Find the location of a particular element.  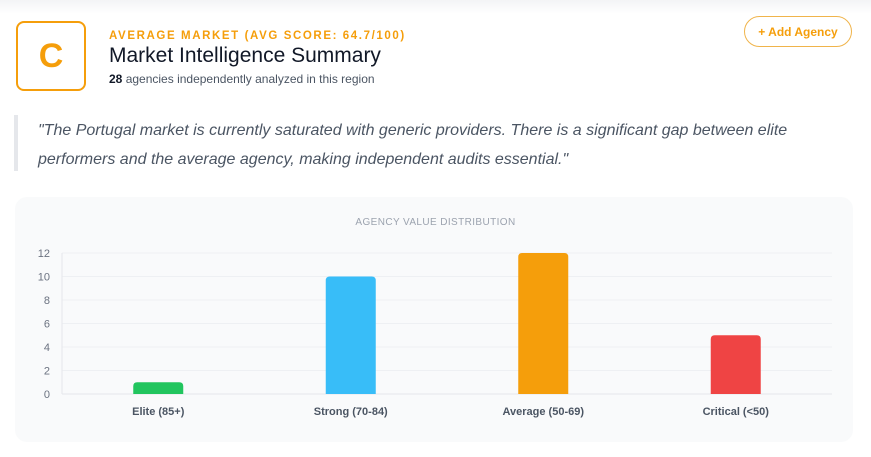

add-agency-button: + Add Agency is located at coordinates (798, 31).